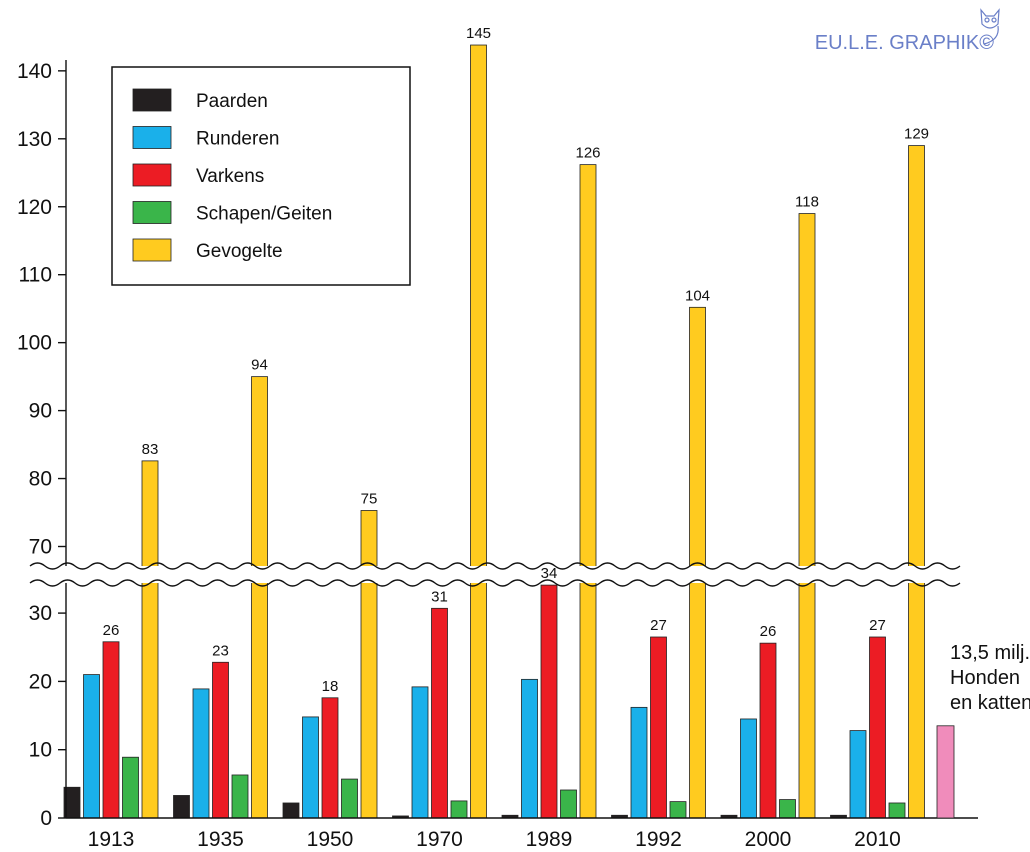  Describe the element at coordinates (330, 686) in the screenshot. I see `data-label-varkens-1950: 18` at that location.